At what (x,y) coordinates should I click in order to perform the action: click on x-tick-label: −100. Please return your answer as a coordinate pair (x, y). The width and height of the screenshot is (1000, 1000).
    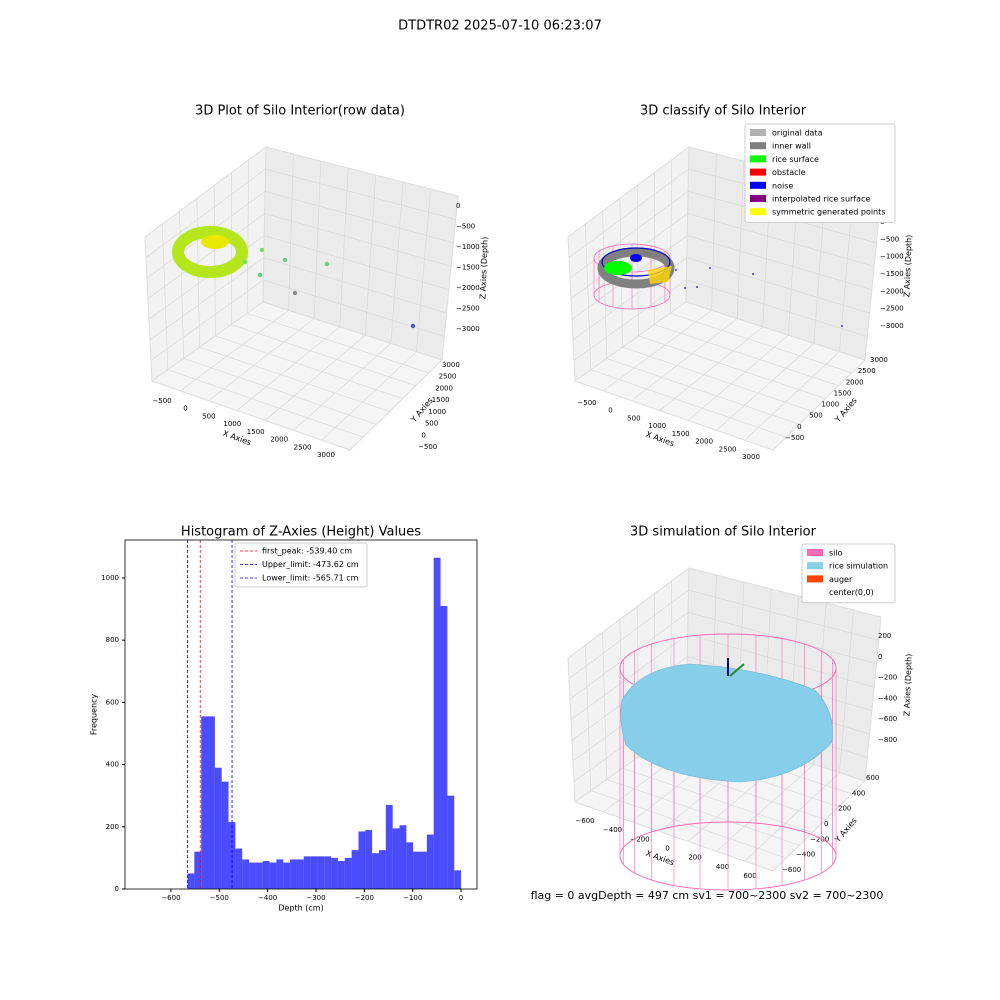
    Looking at the image, I should click on (412, 898).